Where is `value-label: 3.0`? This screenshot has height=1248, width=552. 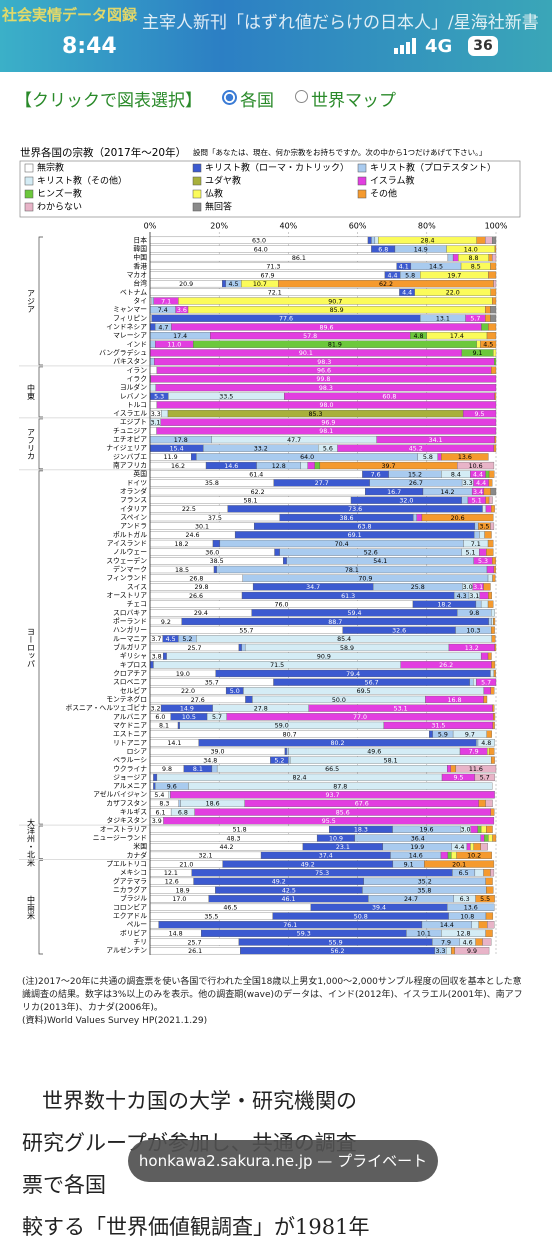
value-label: 3.0 is located at coordinates (466, 830).